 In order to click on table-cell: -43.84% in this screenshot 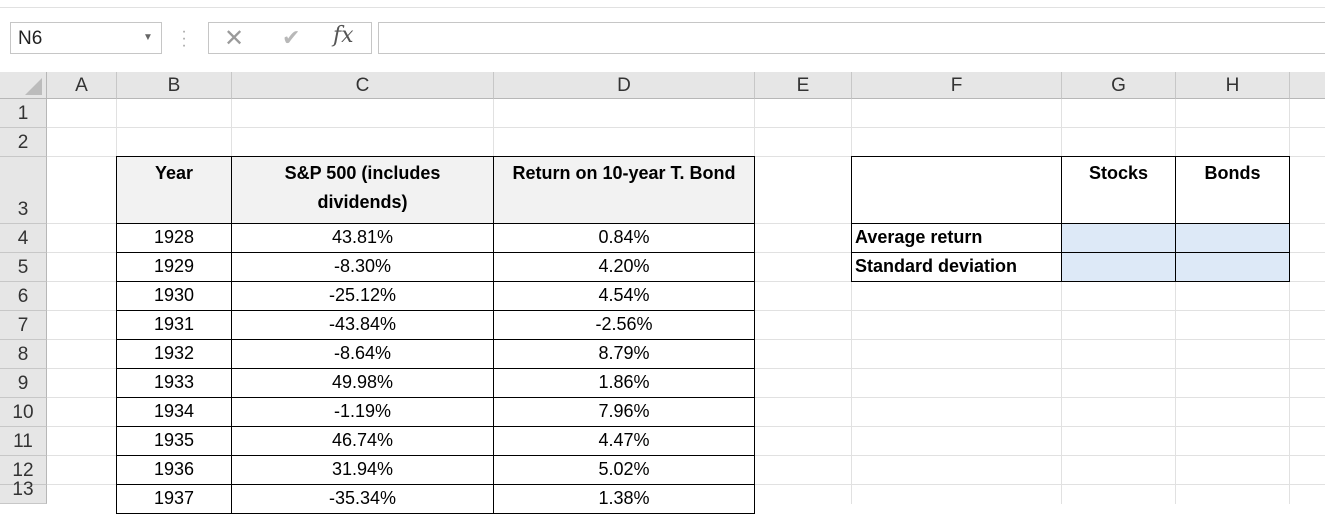, I will do `click(362, 325)`.